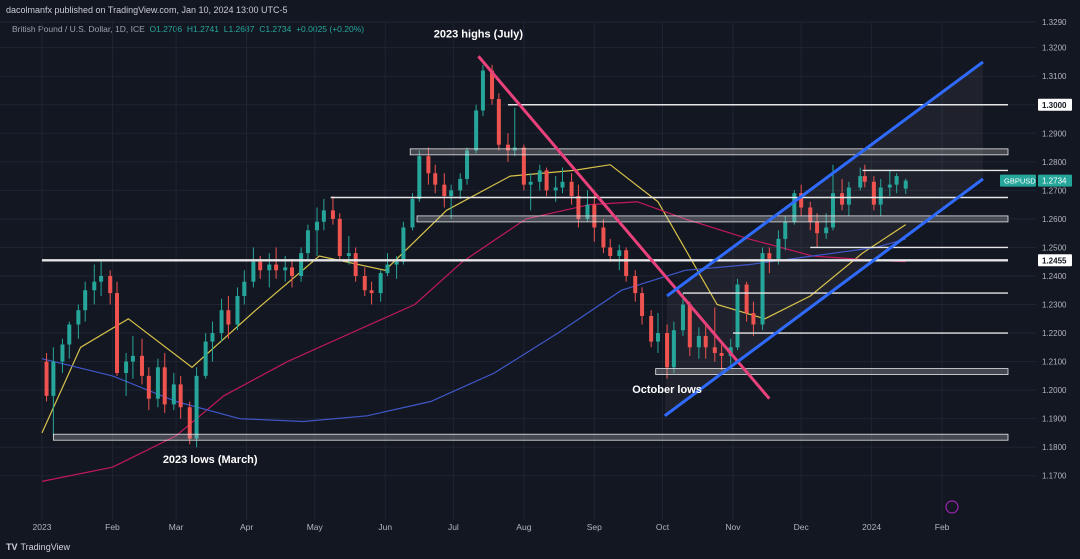  Describe the element at coordinates (45, 547) in the screenshot. I see `tradingview-brand: TradingView` at that location.